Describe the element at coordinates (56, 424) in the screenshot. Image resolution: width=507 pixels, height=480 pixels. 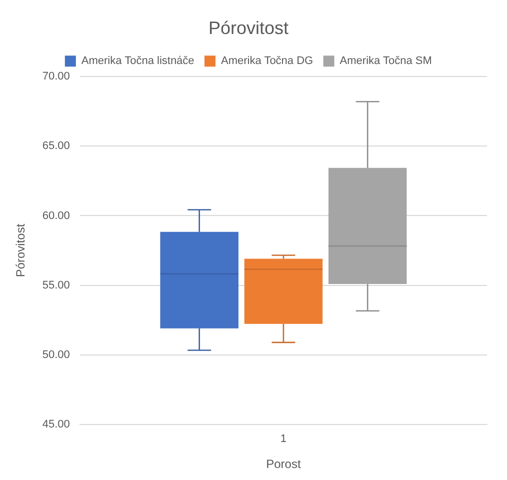
I see `y-tick-label: 45.00` at that location.